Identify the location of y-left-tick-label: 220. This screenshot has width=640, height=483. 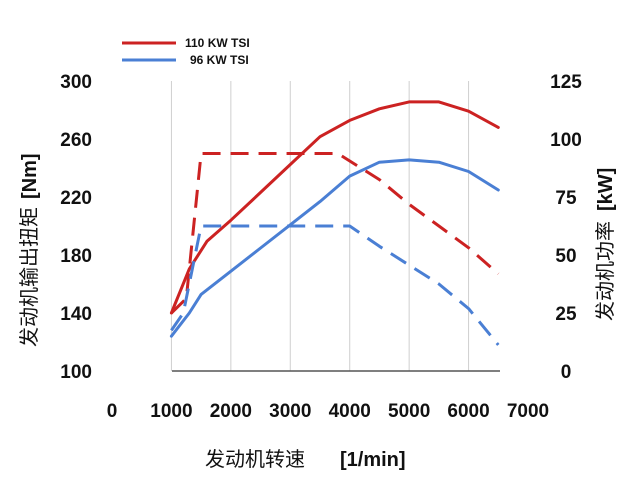
(76, 198).